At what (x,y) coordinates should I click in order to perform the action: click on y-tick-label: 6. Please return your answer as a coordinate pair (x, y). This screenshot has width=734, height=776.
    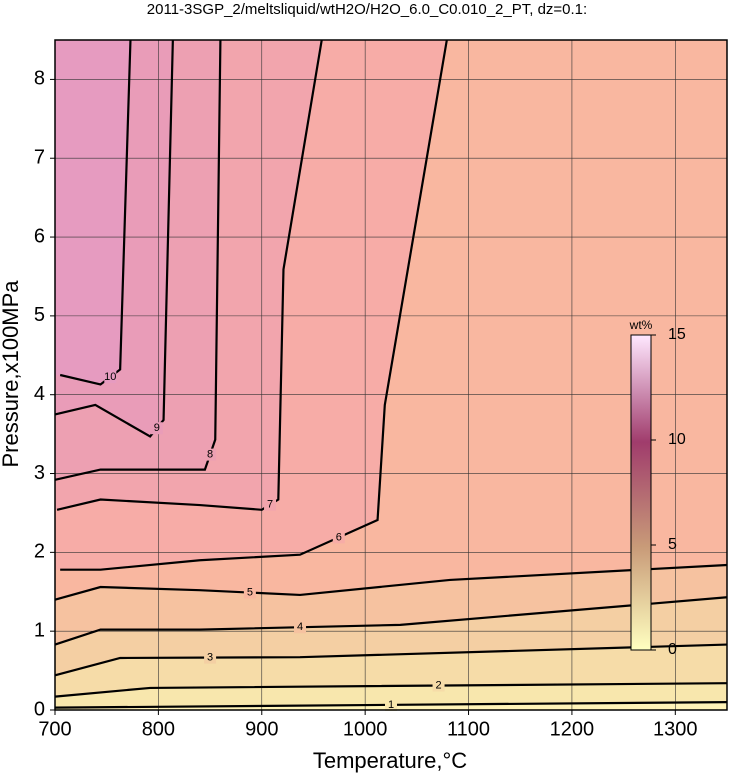
    Looking at the image, I should click on (39, 236).